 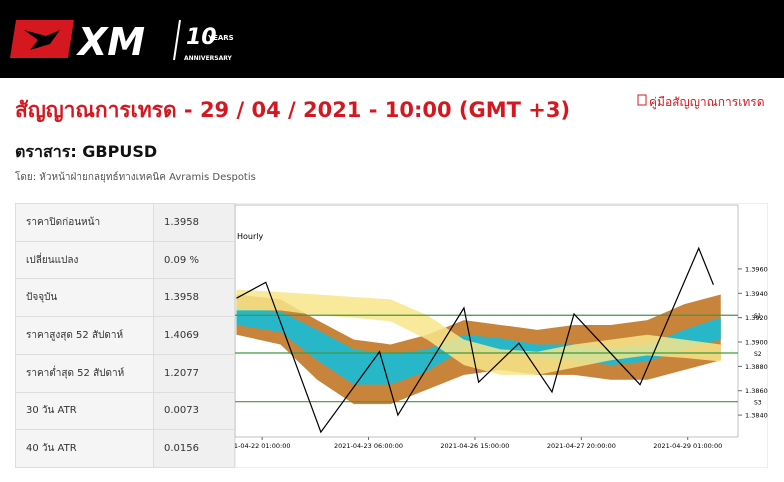 I want to click on band, so click(x=478, y=332).